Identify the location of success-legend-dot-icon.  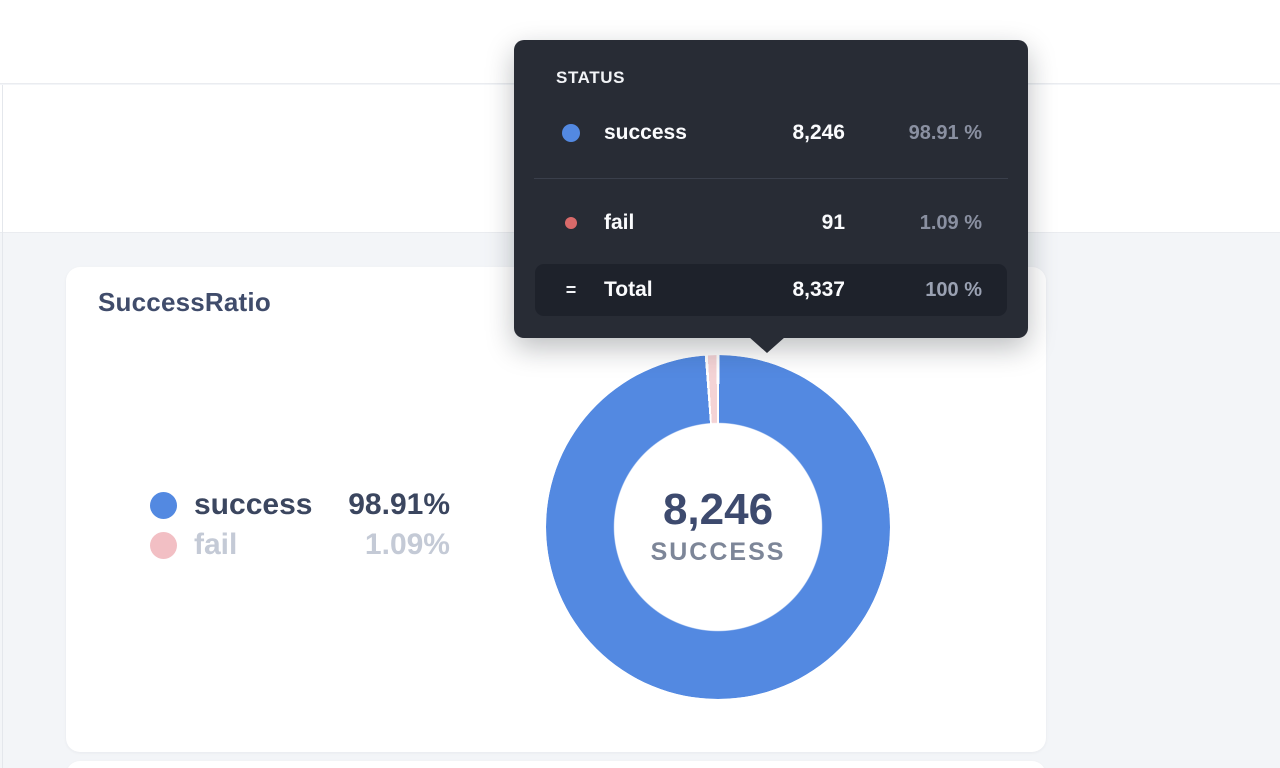
(163, 505).